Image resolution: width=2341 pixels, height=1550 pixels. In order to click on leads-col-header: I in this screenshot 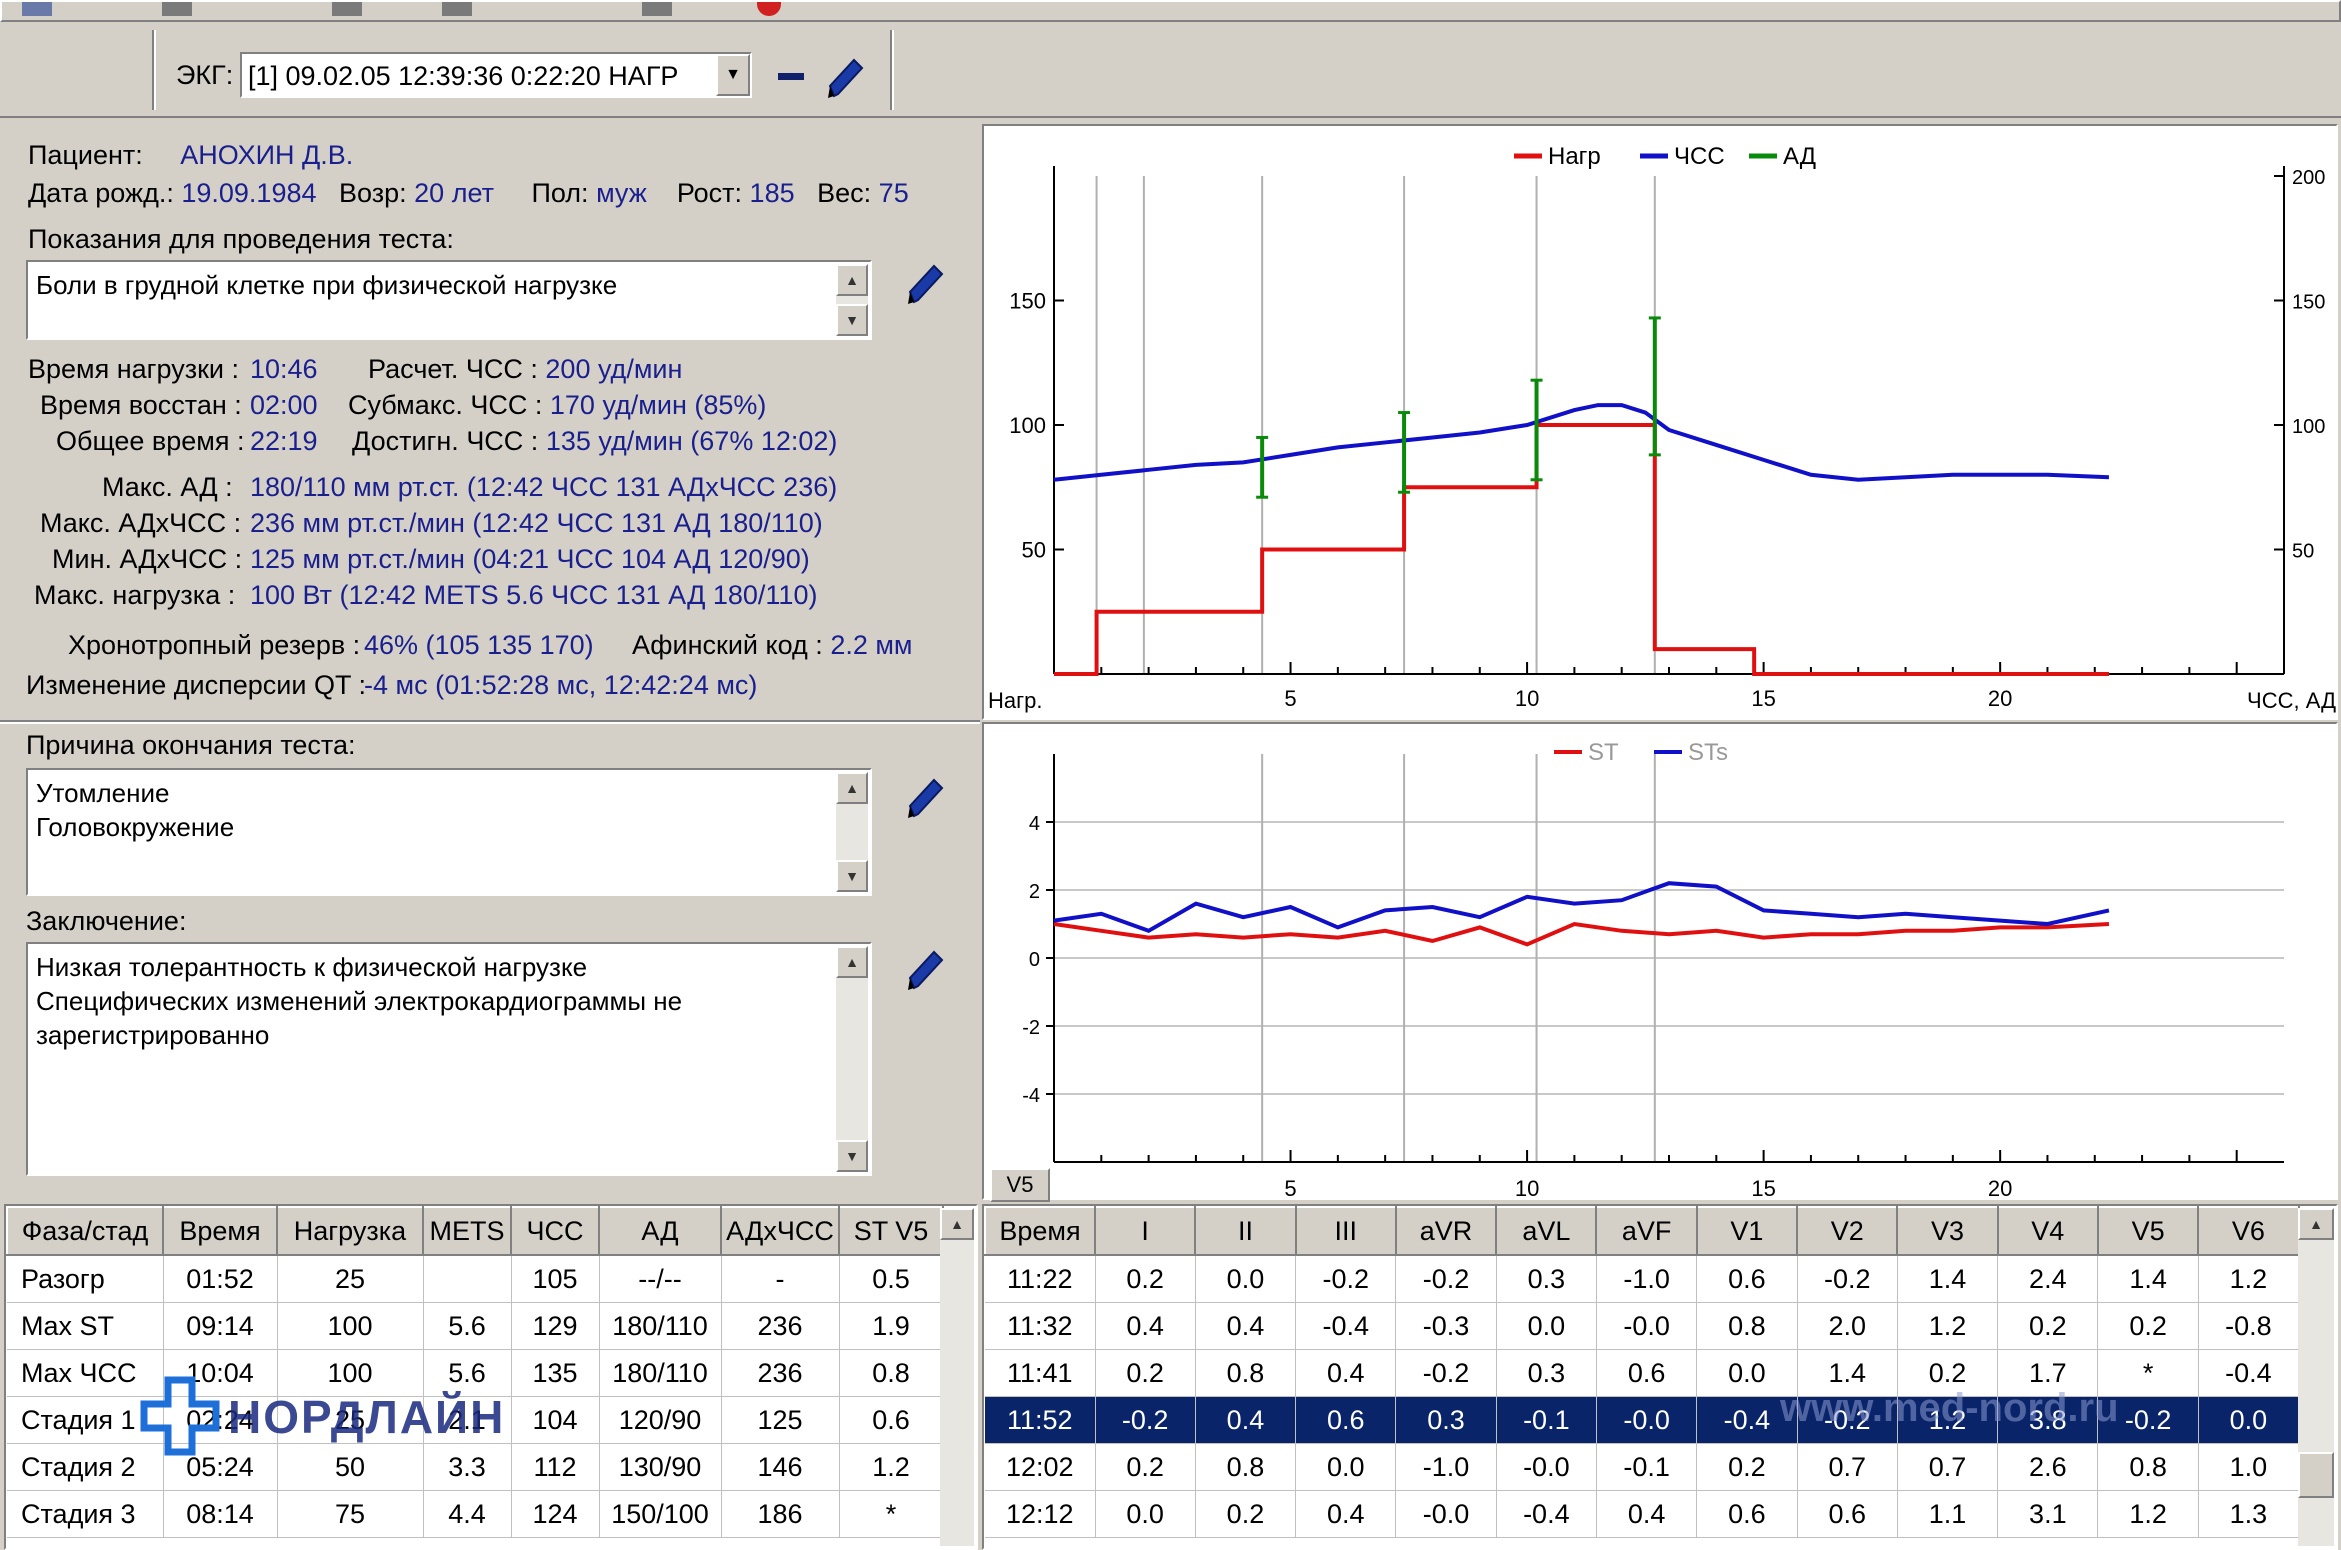, I will do `click(1145, 1231)`.